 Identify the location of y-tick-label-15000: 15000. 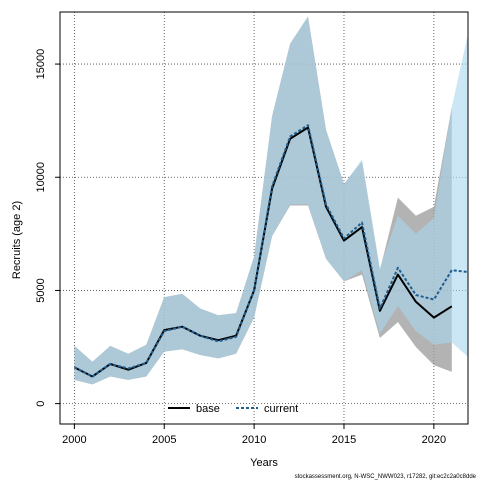
(41, 64).